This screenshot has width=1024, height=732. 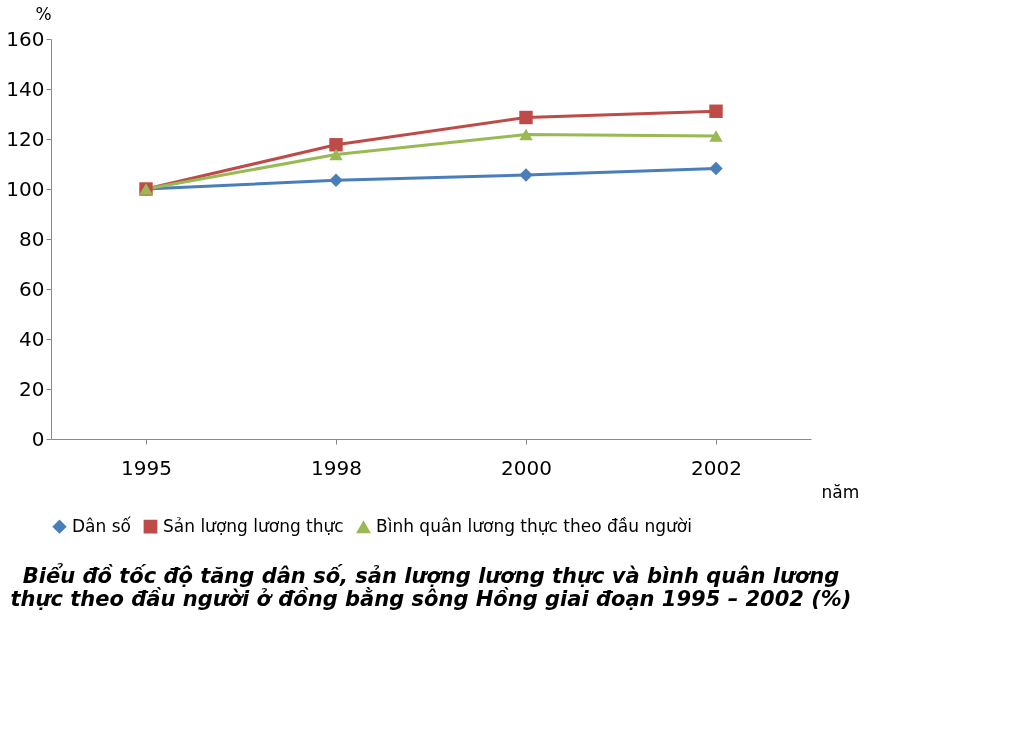 What do you see at coordinates (32, 288) in the screenshot?
I see `y-tick-label: 60` at bounding box center [32, 288].